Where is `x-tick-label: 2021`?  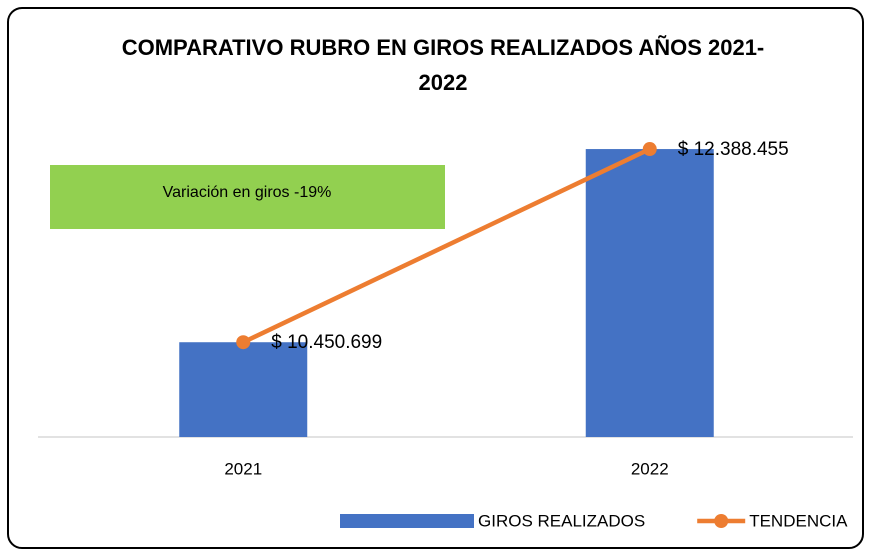
x-tick-label: 2021 is located at coordinates (243, 468).